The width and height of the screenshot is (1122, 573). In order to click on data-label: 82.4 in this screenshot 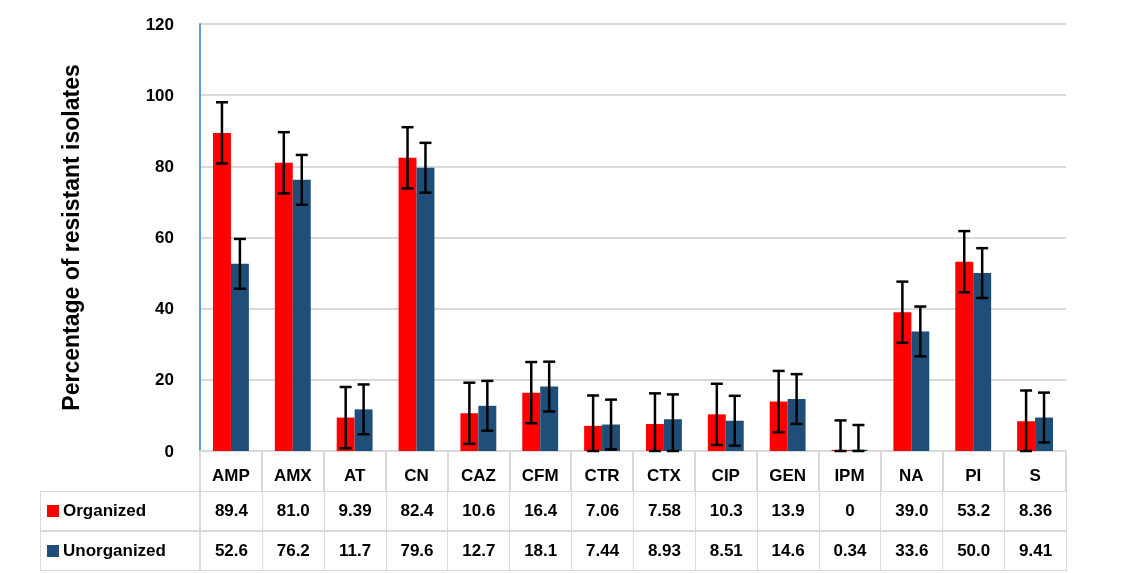, I will do `click(417, 511)`.